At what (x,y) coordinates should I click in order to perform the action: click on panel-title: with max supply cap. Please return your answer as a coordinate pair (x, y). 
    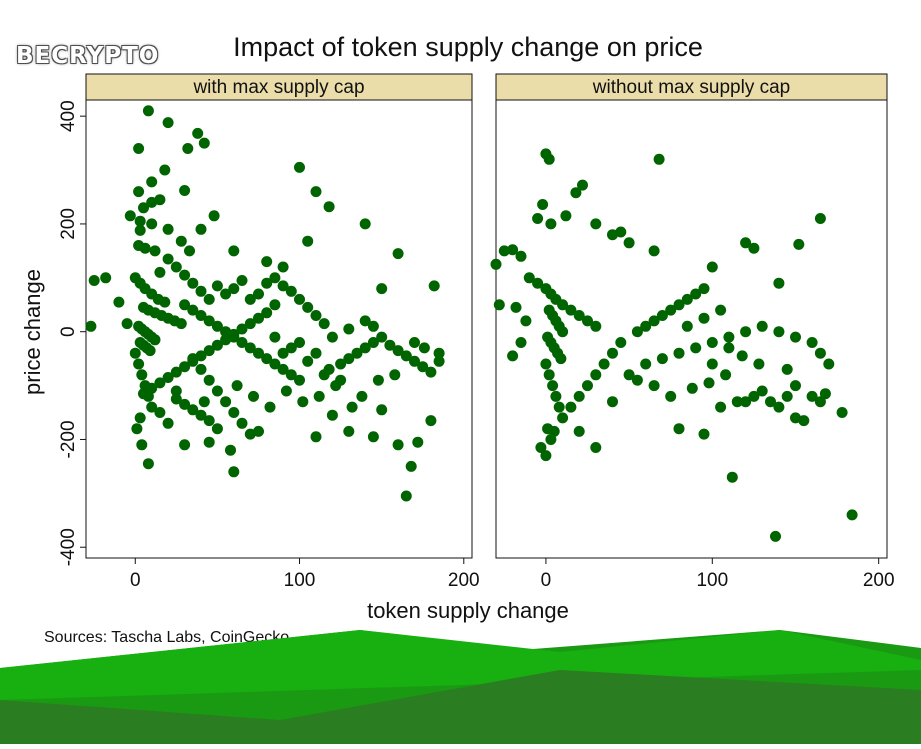
    Looking at the image, I should click on (278, 87).